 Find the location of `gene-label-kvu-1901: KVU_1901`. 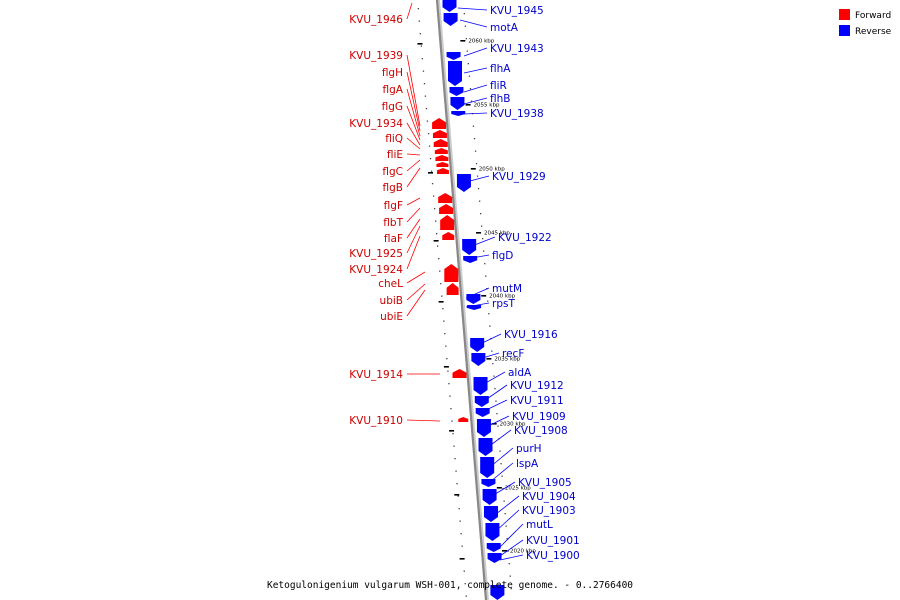

gene-label-kvu-1901: KVU_1901 is located at coordinates (553, 541).